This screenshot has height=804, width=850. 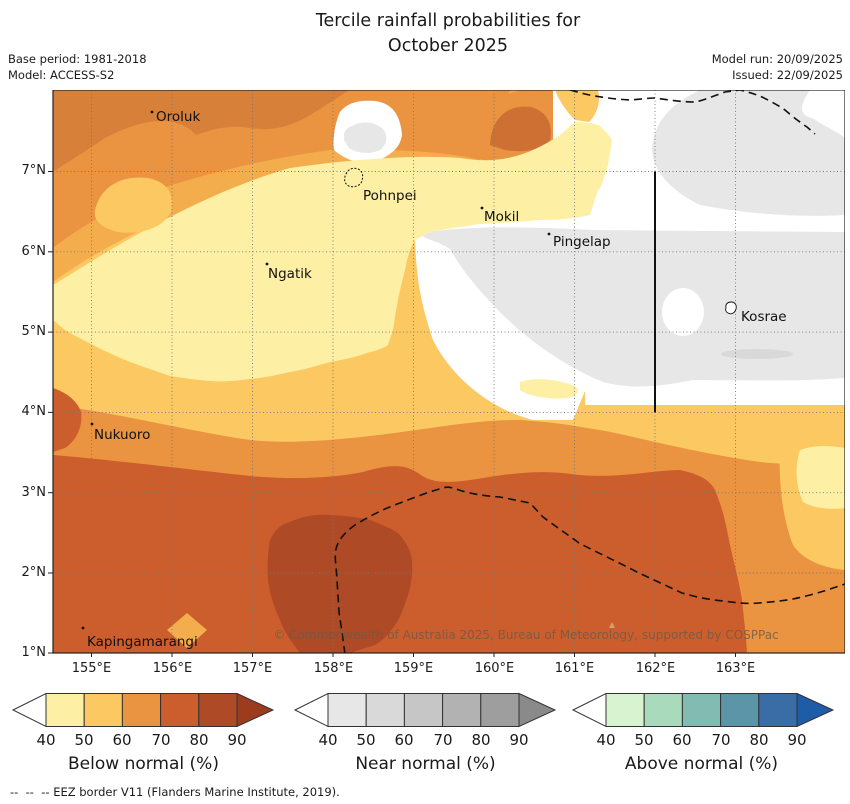 What do you see at coordinates (549, 389) in the screenshot?
I see `region-below-40-50-tongue` at bounding box center [549, 389].